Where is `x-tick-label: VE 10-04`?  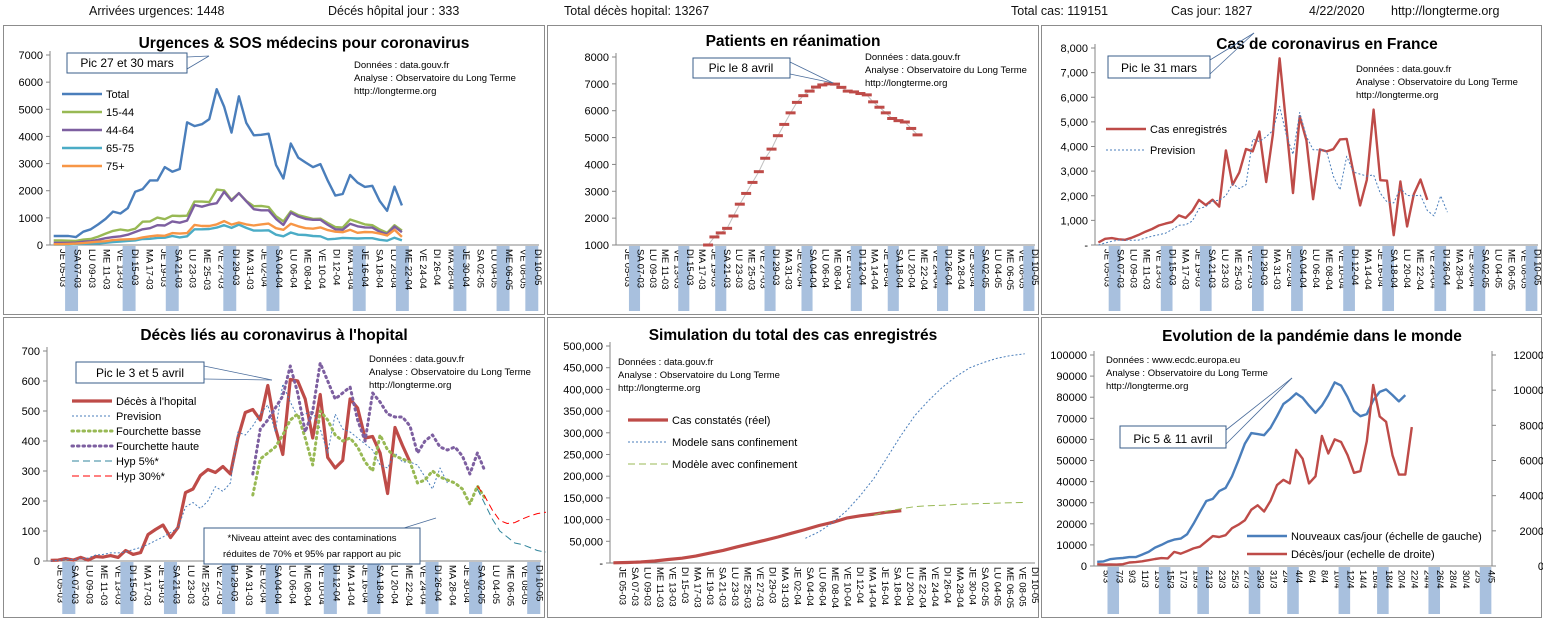 x-tick-label: VE 10-04 is located at coordinates (1341, 269).